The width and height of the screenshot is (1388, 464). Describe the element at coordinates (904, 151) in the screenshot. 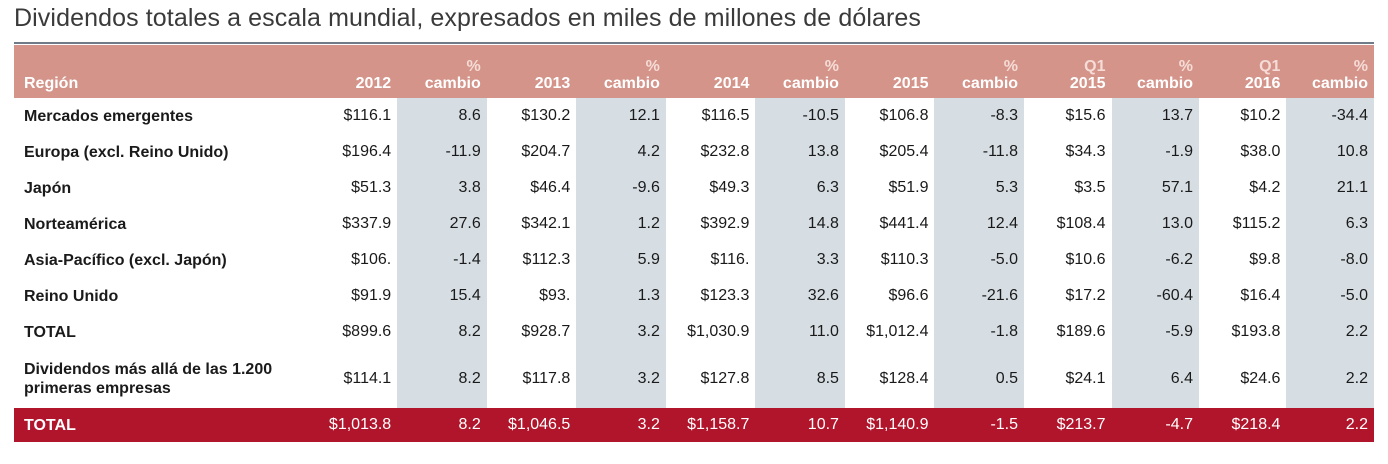

I see `value-cell: $205.4` at that location.